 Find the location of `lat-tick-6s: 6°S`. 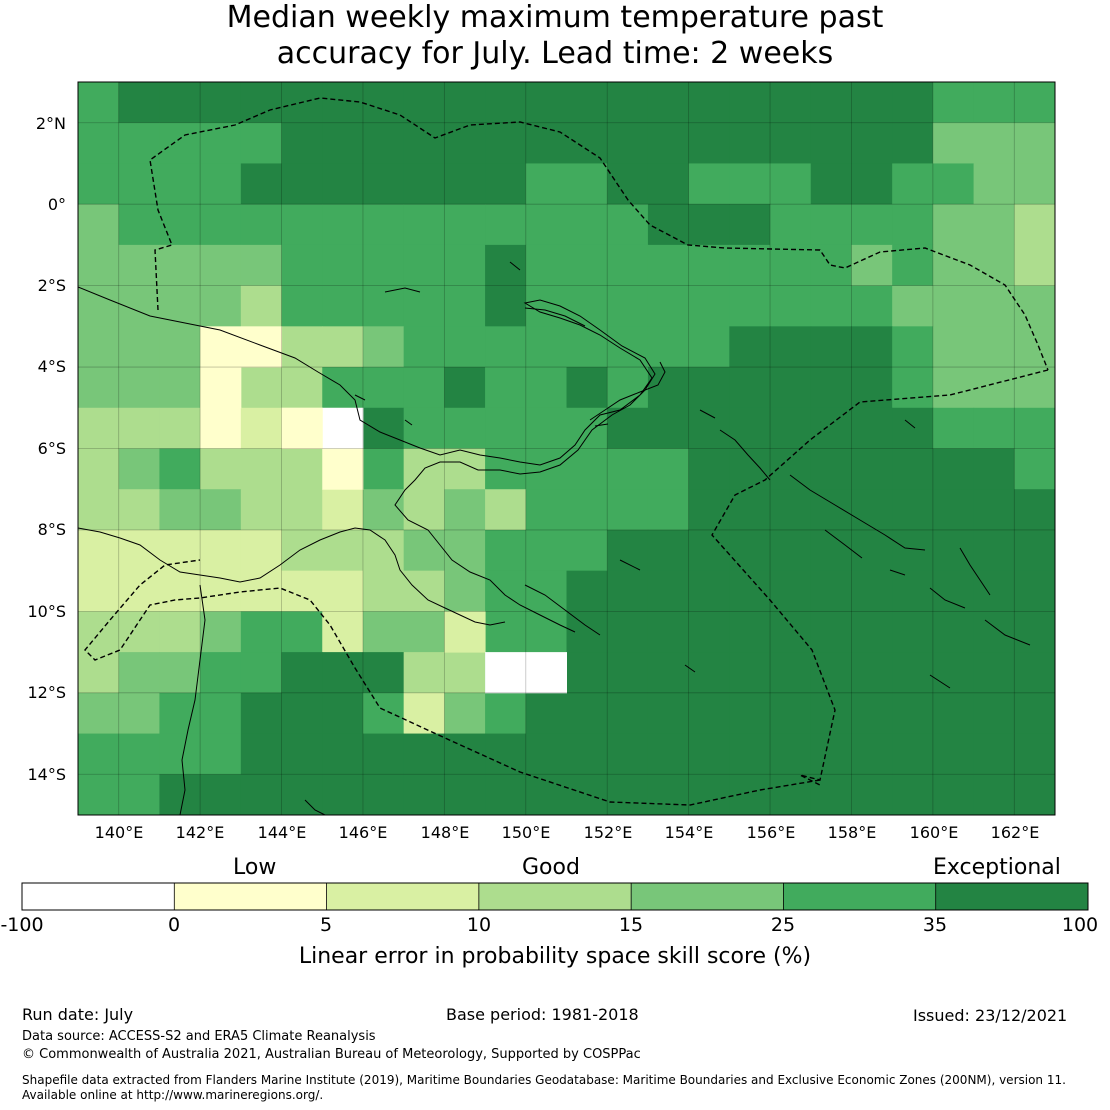

lat-tick-6s: 6°S is located at coordinates (51, 448).